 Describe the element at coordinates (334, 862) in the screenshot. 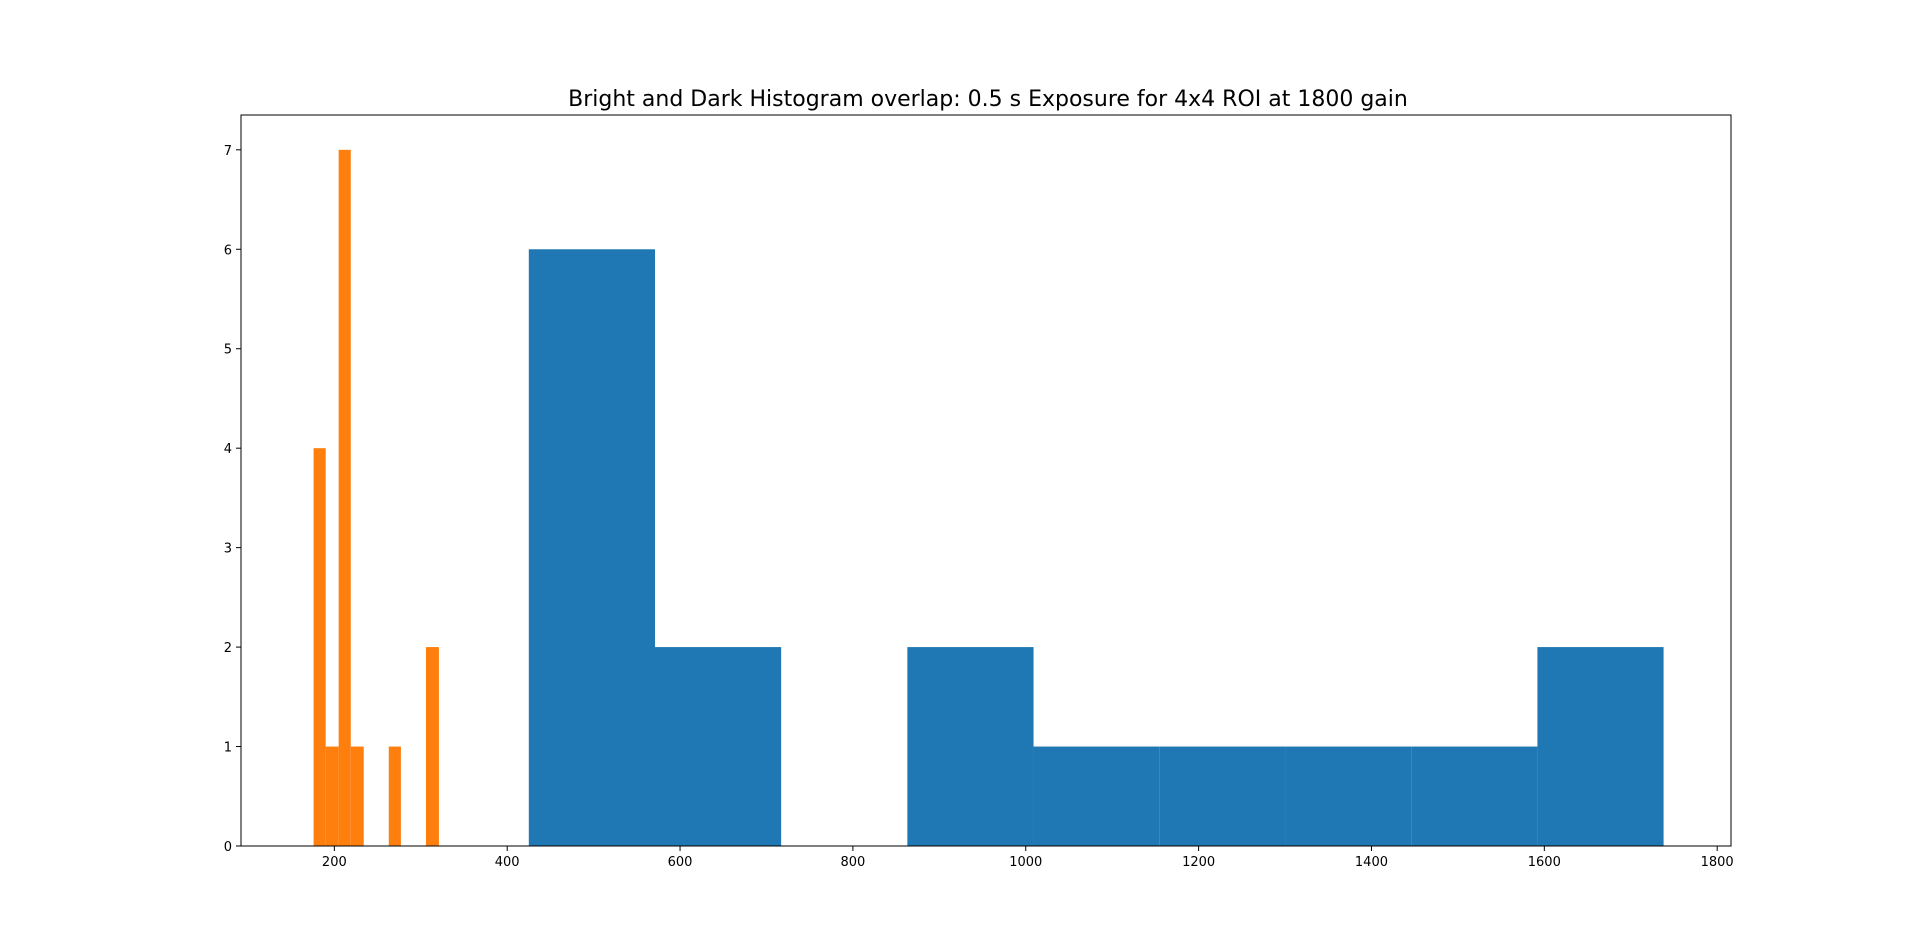

I see `x-tick-label-200: 200` at that location.